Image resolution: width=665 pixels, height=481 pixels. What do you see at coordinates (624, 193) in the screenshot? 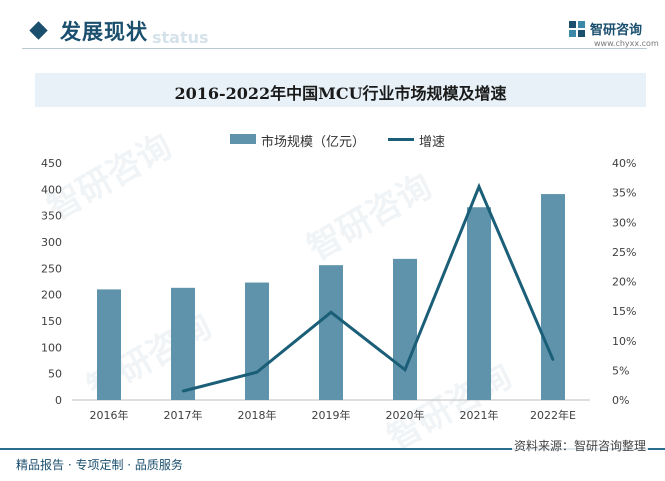
I see `y-right-tick-label: 35%` at bounding box center [624, 193].